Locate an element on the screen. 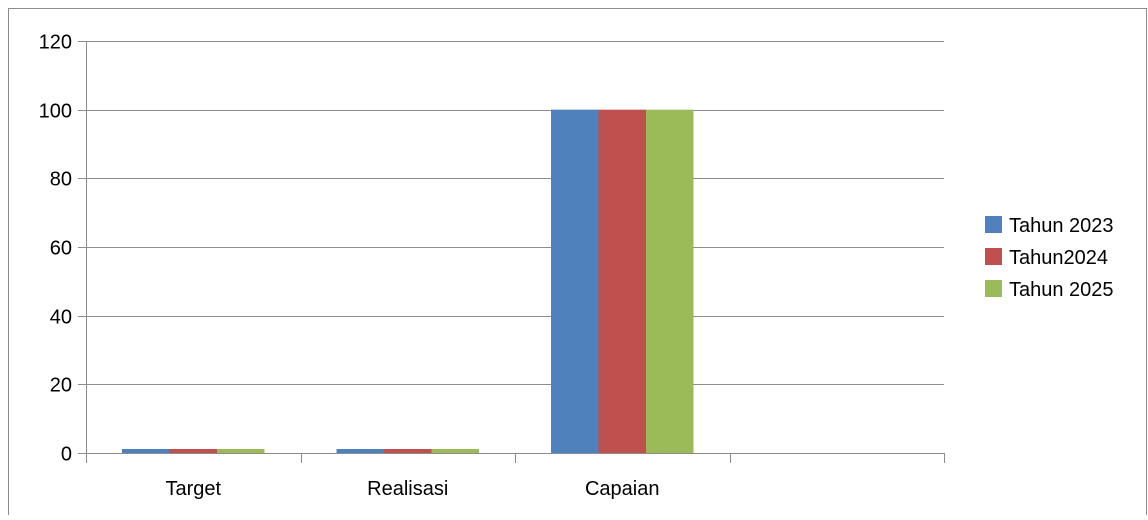  y-tick-label: 0 is located at coordinates (66, 455).